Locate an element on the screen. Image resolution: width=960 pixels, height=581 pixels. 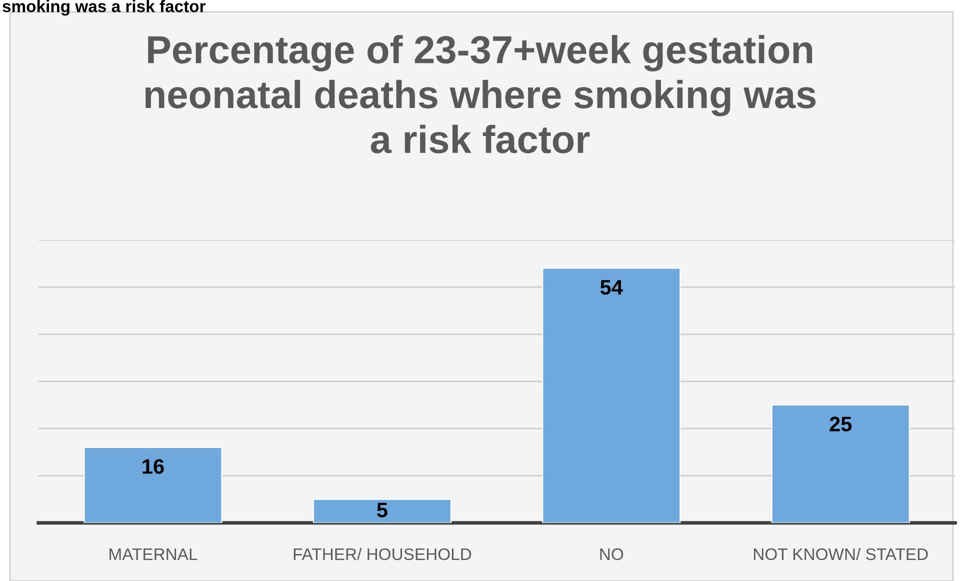
data-label: 5 is located at coordinates (382, 510).